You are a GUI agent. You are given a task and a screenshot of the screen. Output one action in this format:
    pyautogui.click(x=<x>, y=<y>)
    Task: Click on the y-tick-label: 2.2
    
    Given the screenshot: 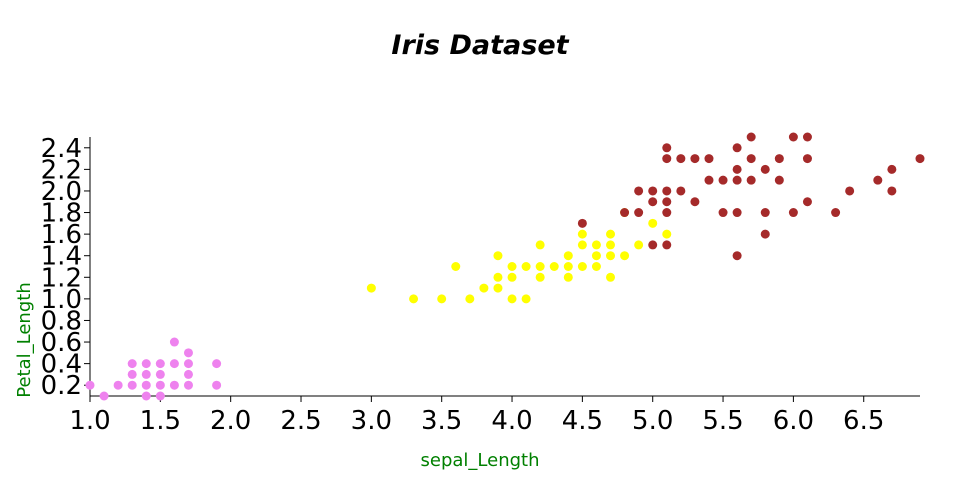 What is the action you would take?
    pyautogui.click(x=61, y=170)
    